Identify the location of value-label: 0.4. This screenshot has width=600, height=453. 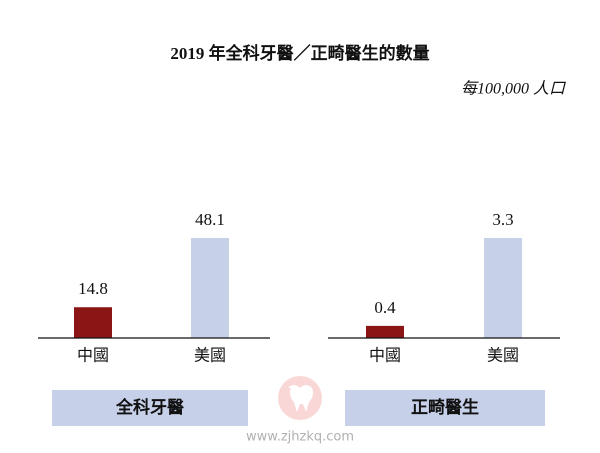
(385, 307).